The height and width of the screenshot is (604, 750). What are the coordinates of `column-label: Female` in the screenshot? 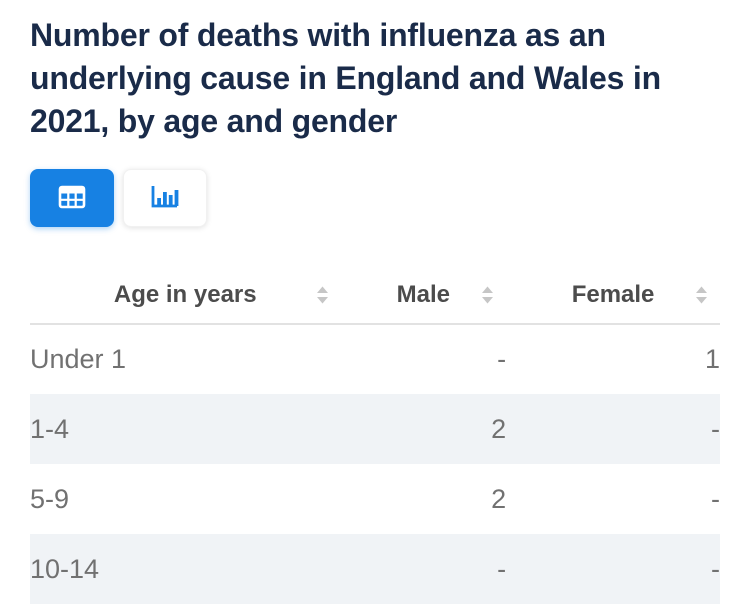 It's located at (613, 294).